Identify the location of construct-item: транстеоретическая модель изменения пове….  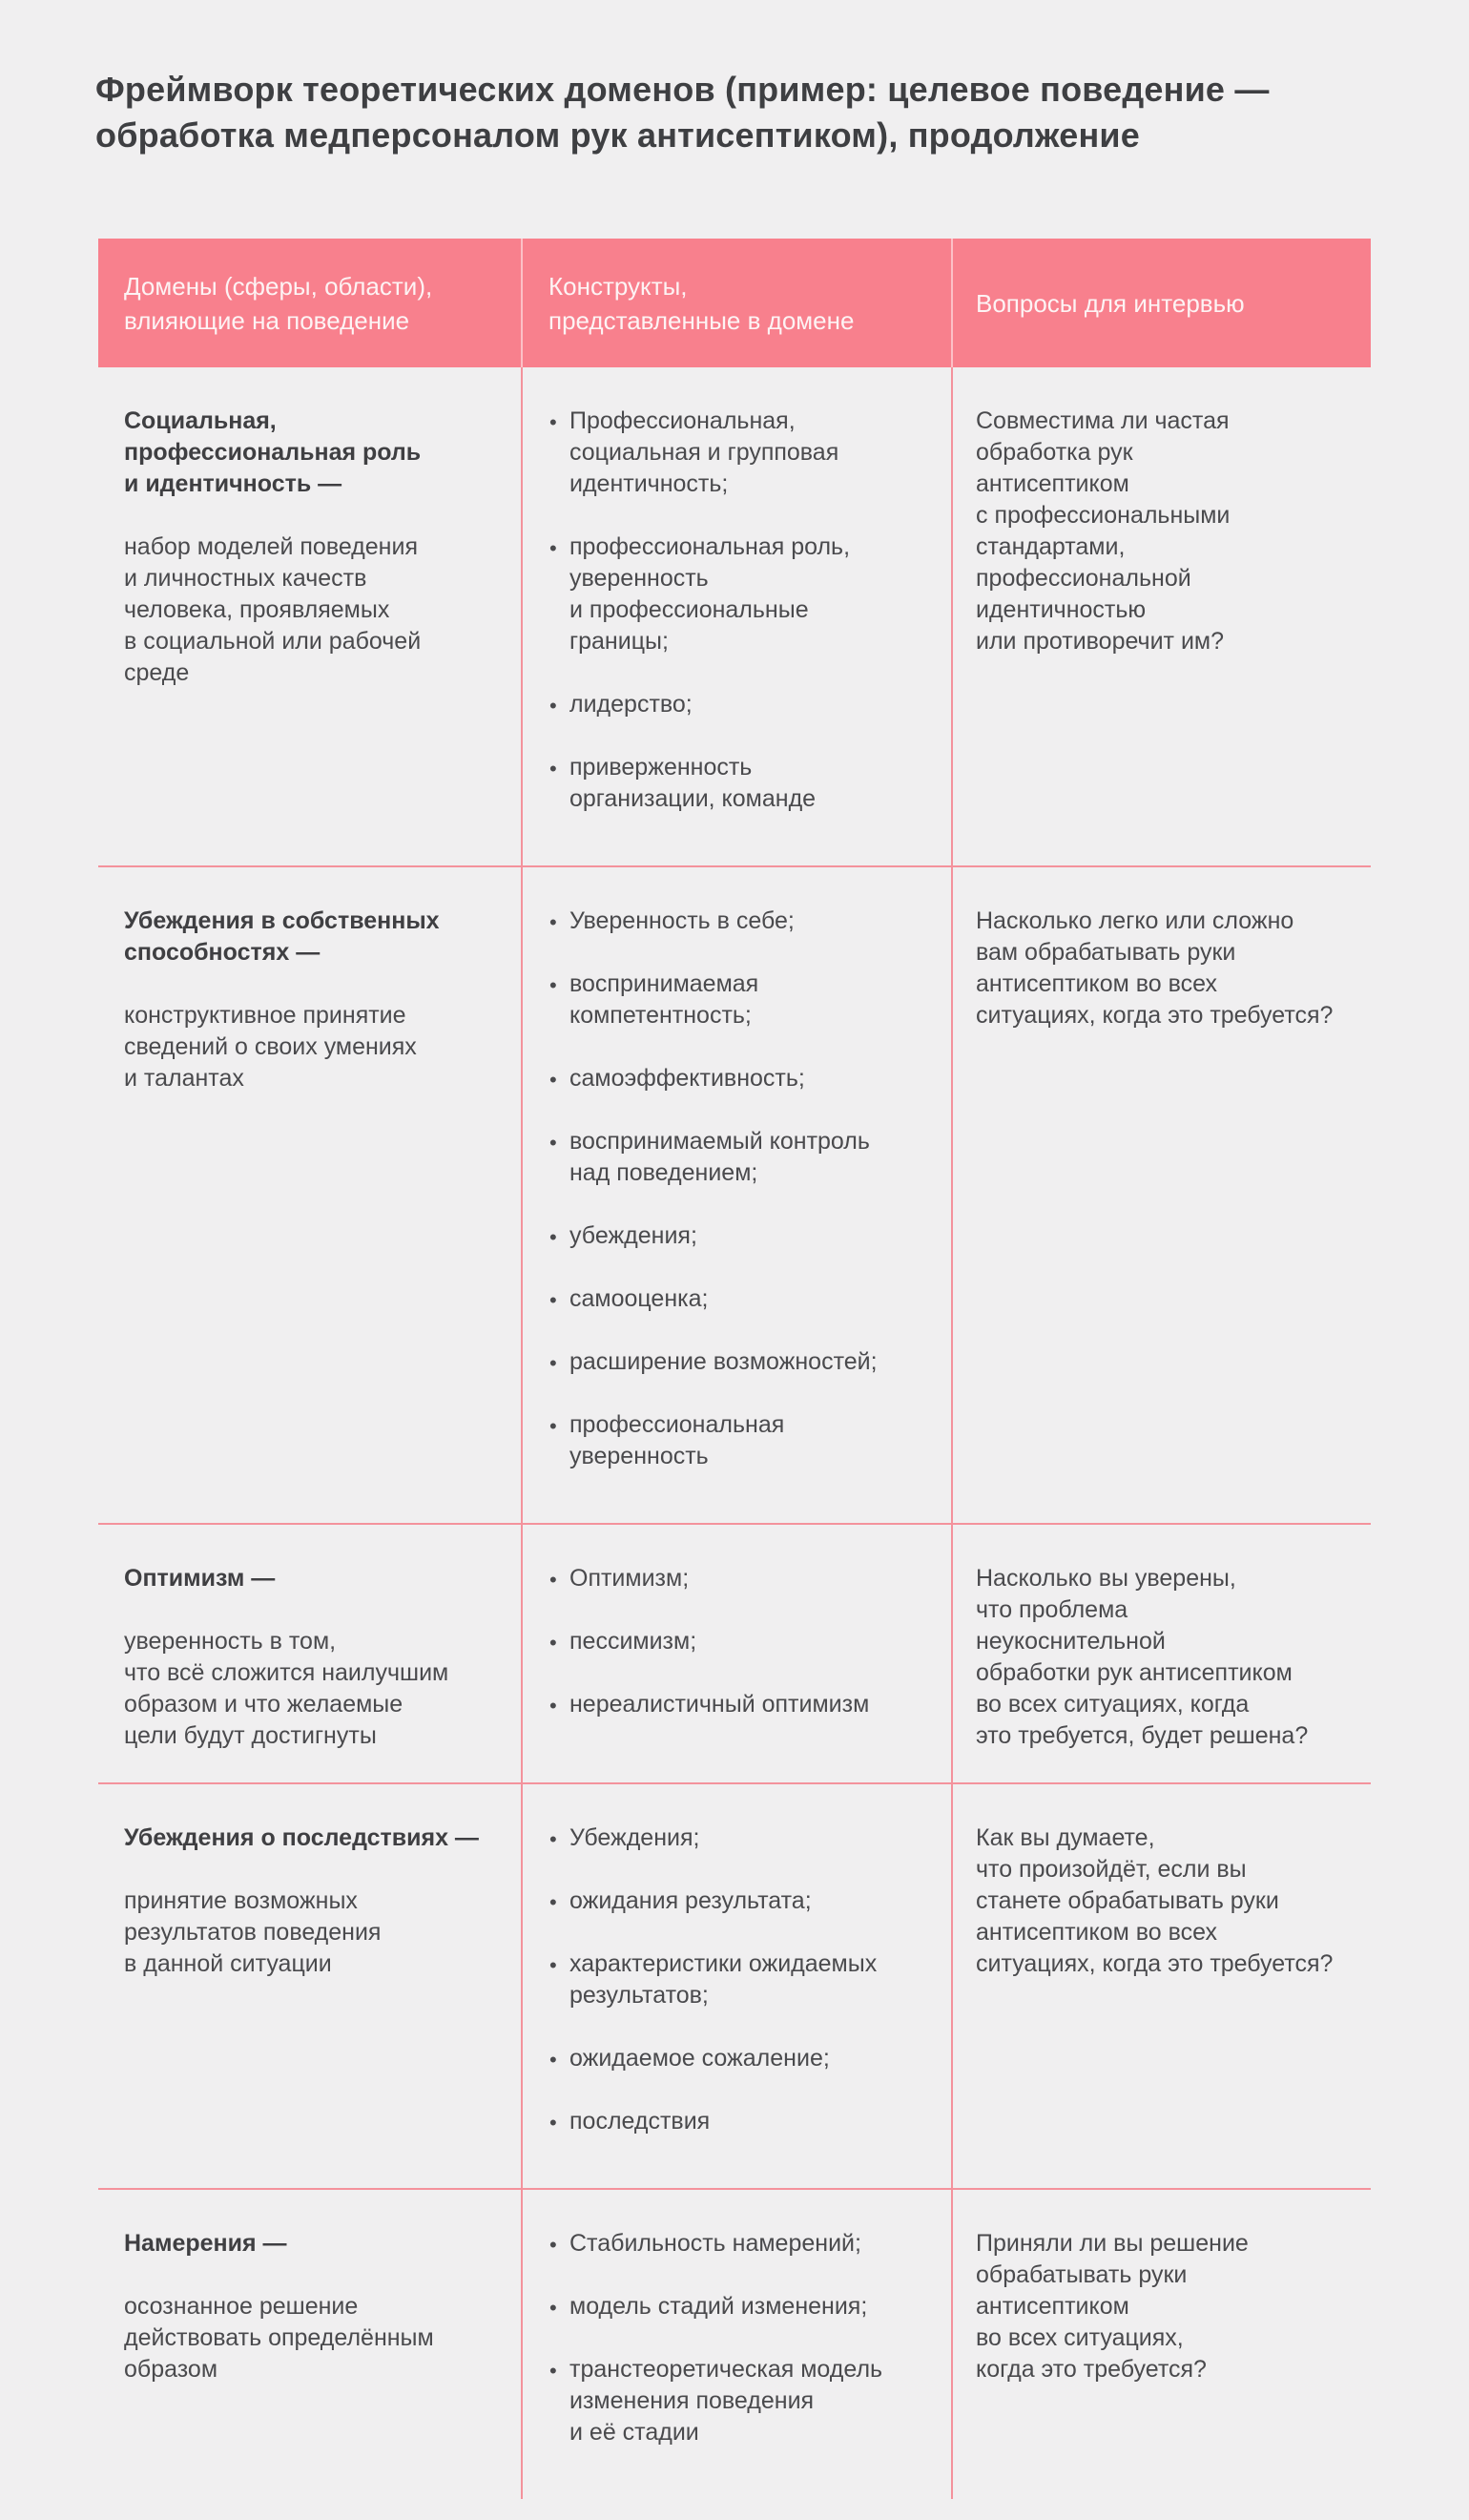
(745, 2401).